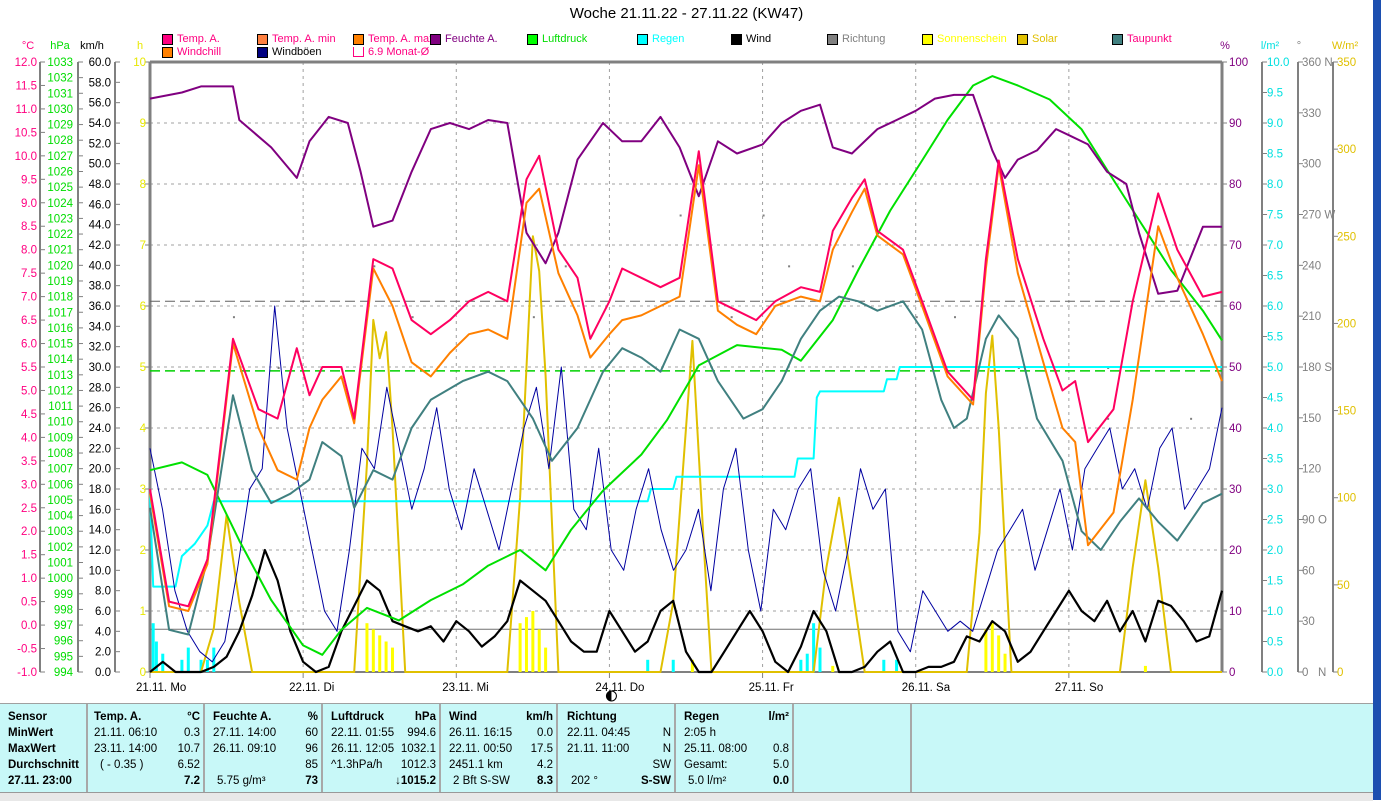  I want to click on cell-press-label: ^1.3hPa/h, so click(357, 765).